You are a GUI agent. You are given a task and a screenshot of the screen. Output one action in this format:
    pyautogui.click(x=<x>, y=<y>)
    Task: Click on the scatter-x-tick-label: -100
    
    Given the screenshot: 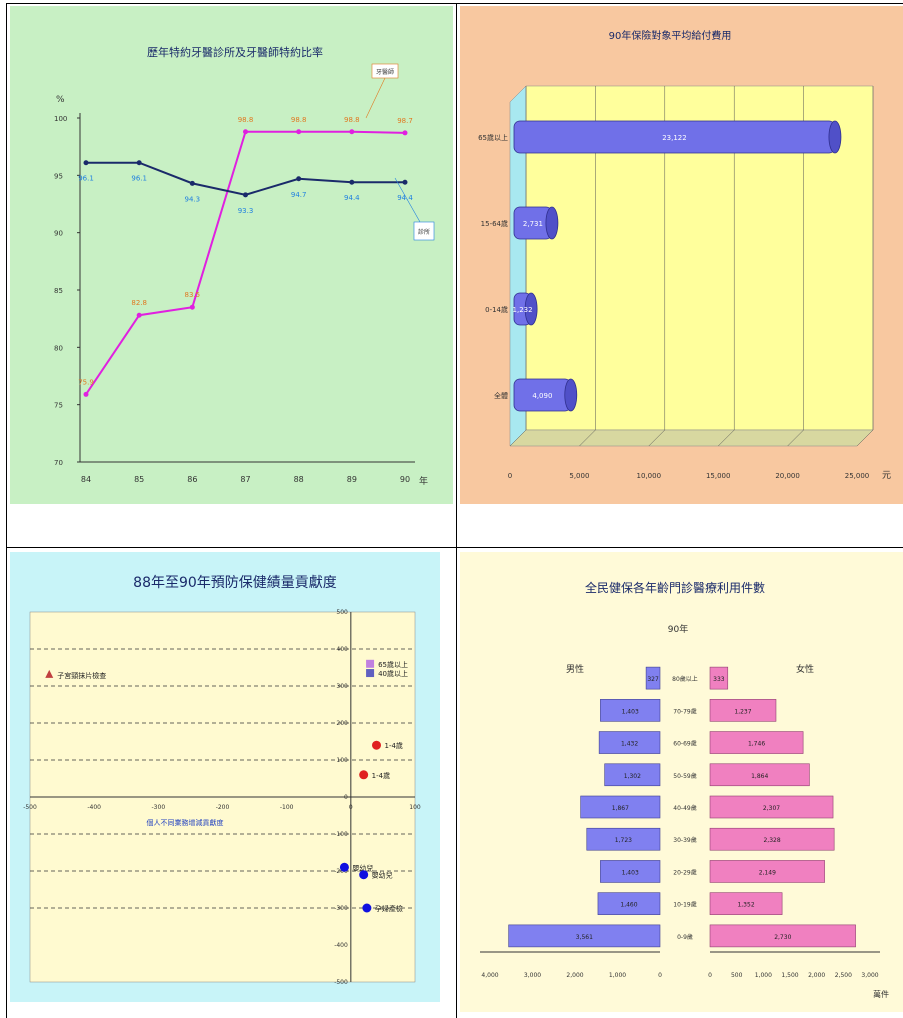 What is the action you would take?
    pyautogui.click(x=287, y=807)
    